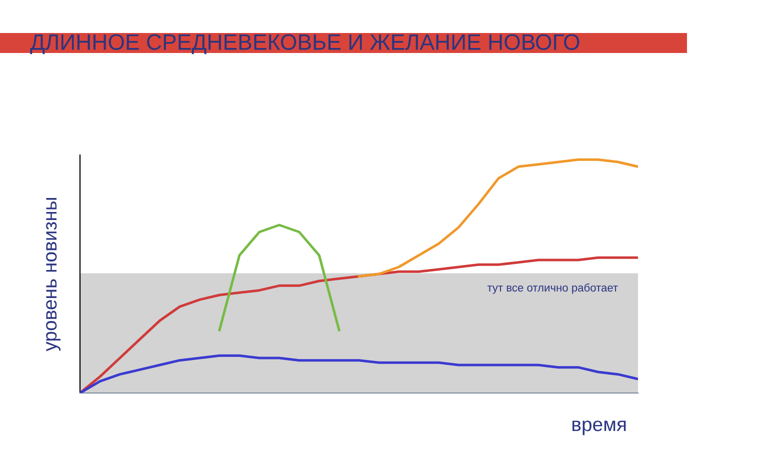 The image size is (762, 475). What do you see at coordinates (599, 428) in the screenshot?
I see `x-axis-title: время` at bounding box center [599, 428].